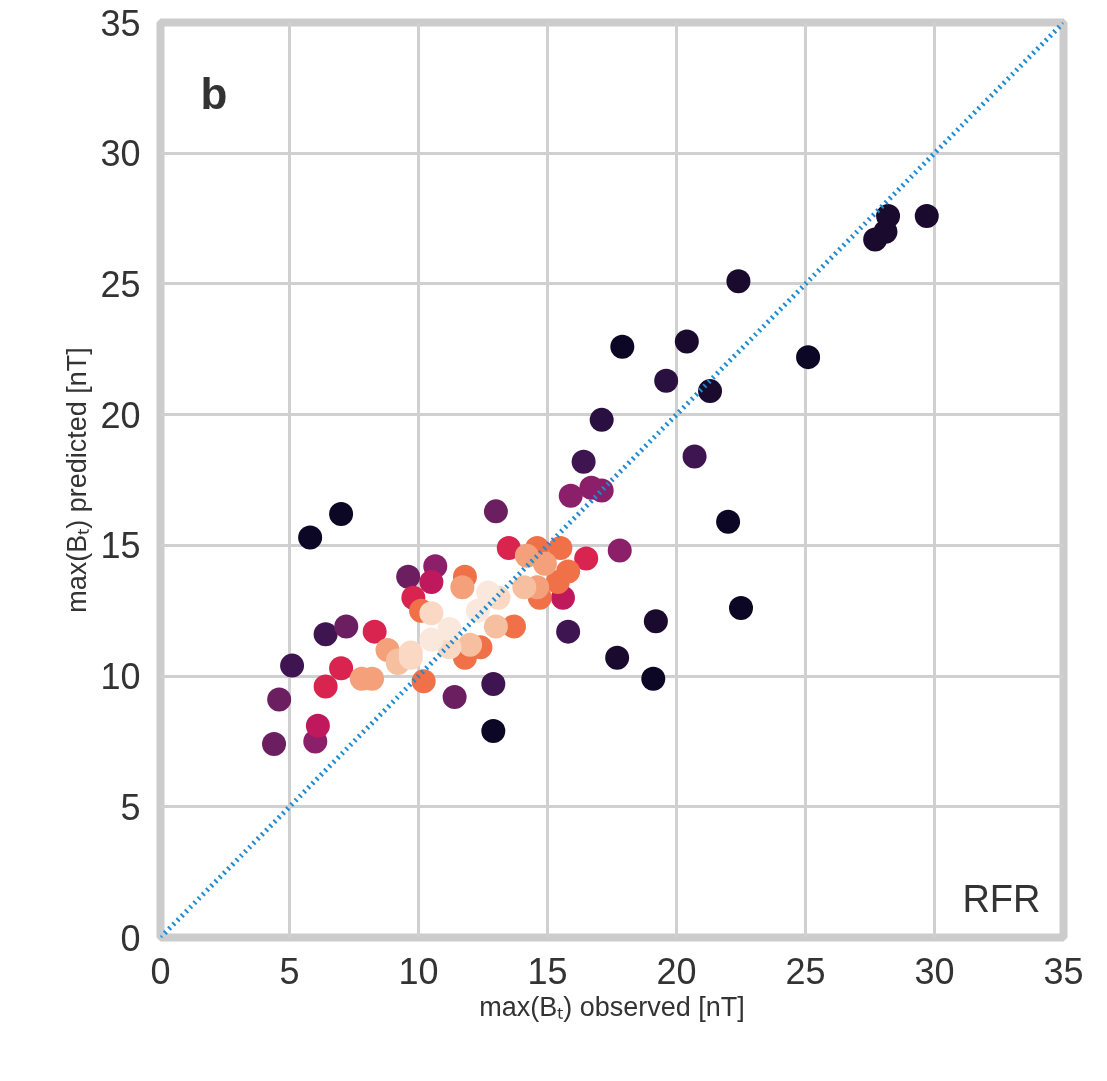  Describe the element at coordinates (130, 807) in the screenshot. I see `y-tick-label: 5` at that location.